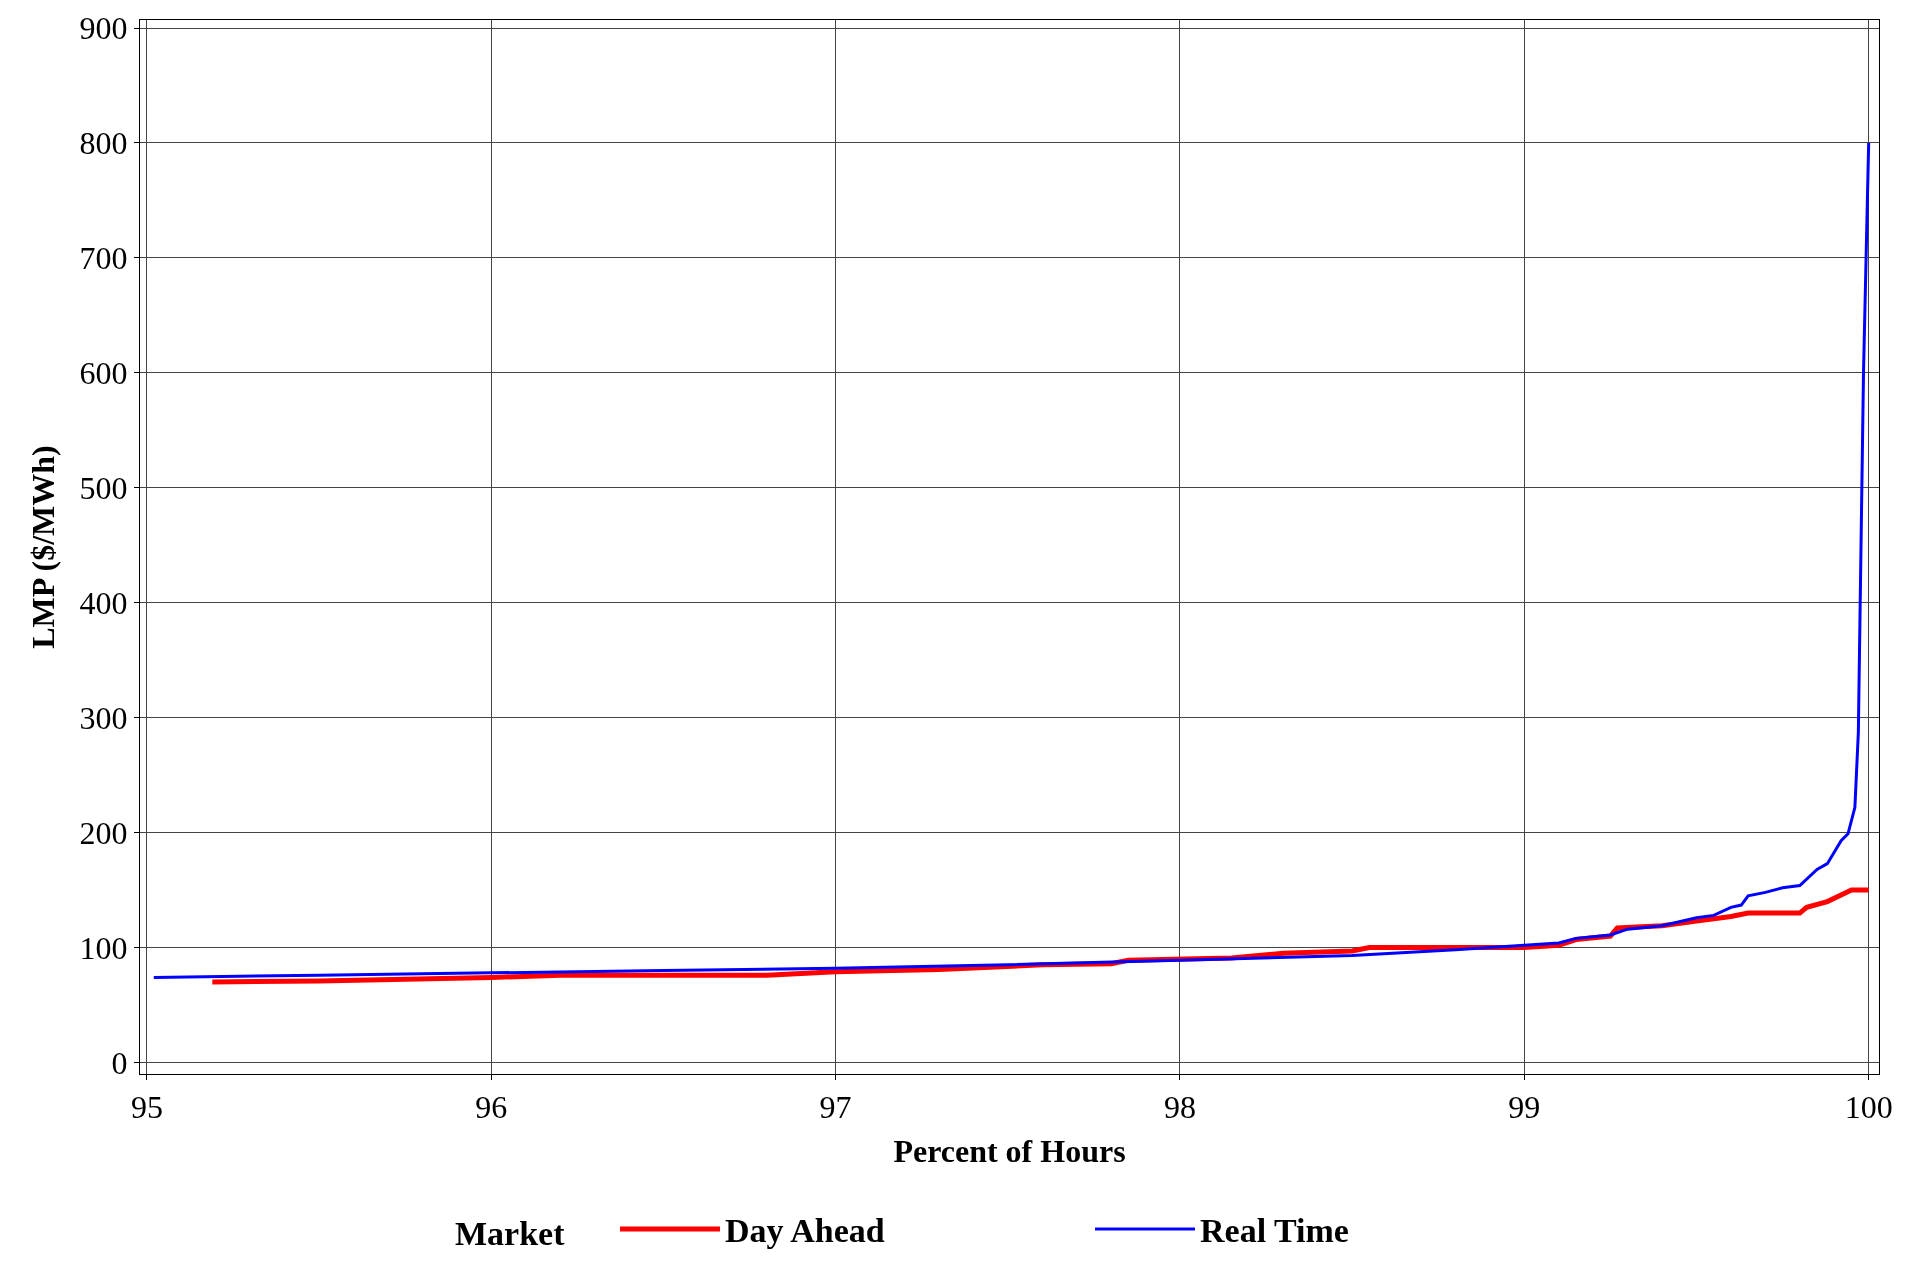 The width and height of the screenshot is (1909, 1269). I want to click on y-tick-label: 900, so click(103, 28).